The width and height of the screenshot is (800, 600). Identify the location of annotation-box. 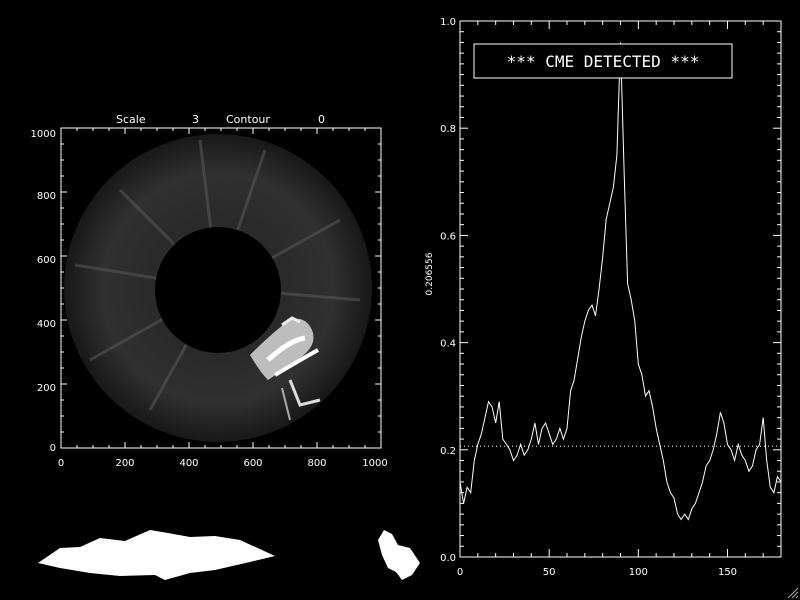
(603, 61).